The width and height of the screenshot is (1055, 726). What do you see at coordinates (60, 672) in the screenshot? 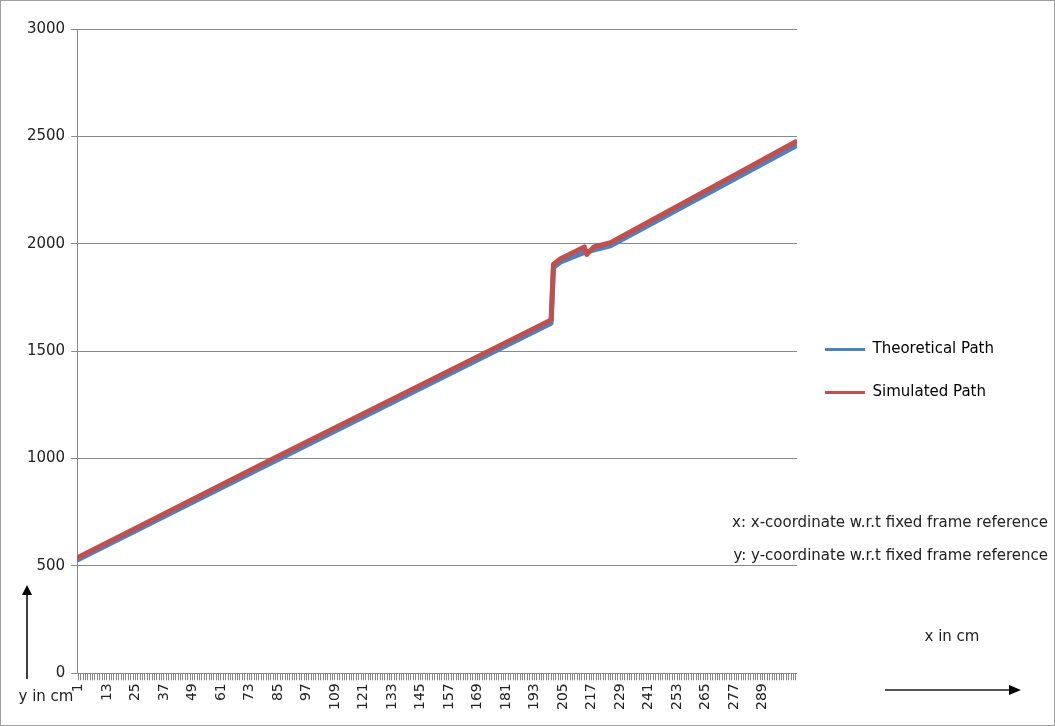
I see `y-tick-label: 0` at bounding box center [60, 672].